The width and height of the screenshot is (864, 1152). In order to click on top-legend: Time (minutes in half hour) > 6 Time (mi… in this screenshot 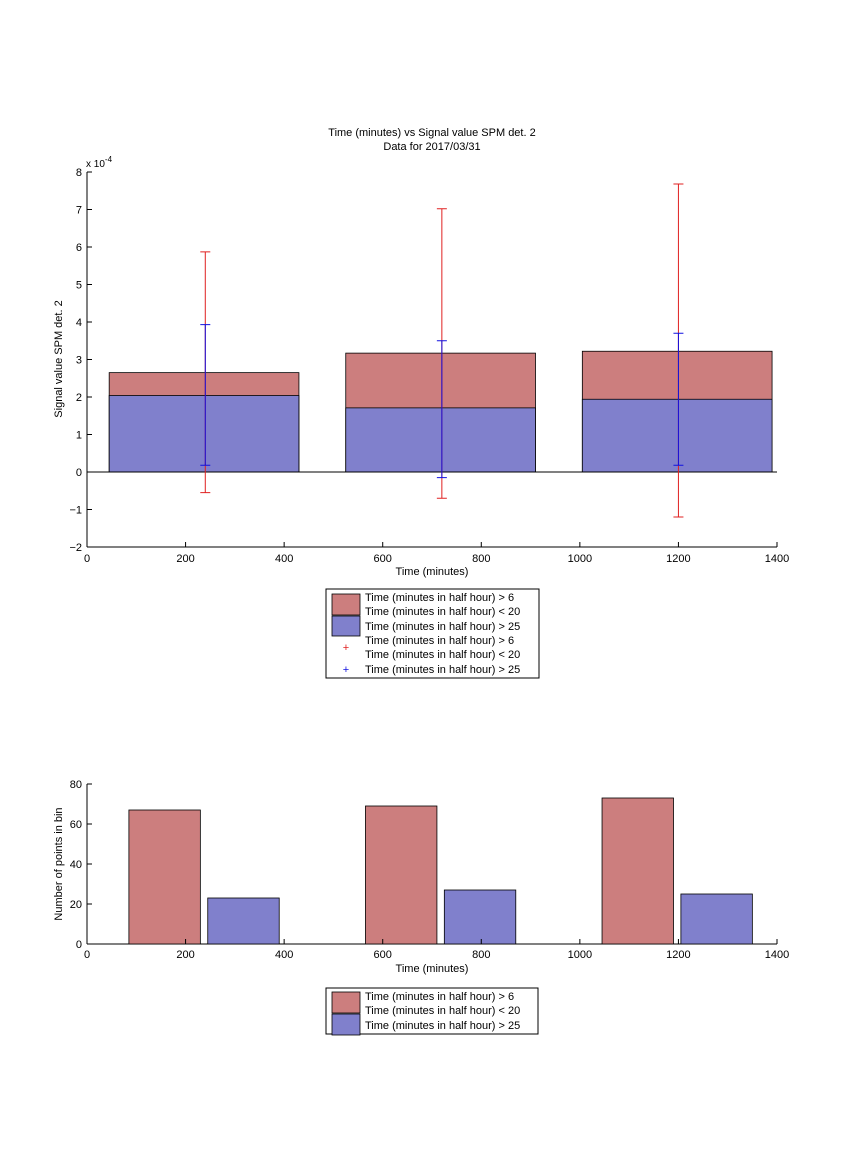, I will do `click(432, 633)`.